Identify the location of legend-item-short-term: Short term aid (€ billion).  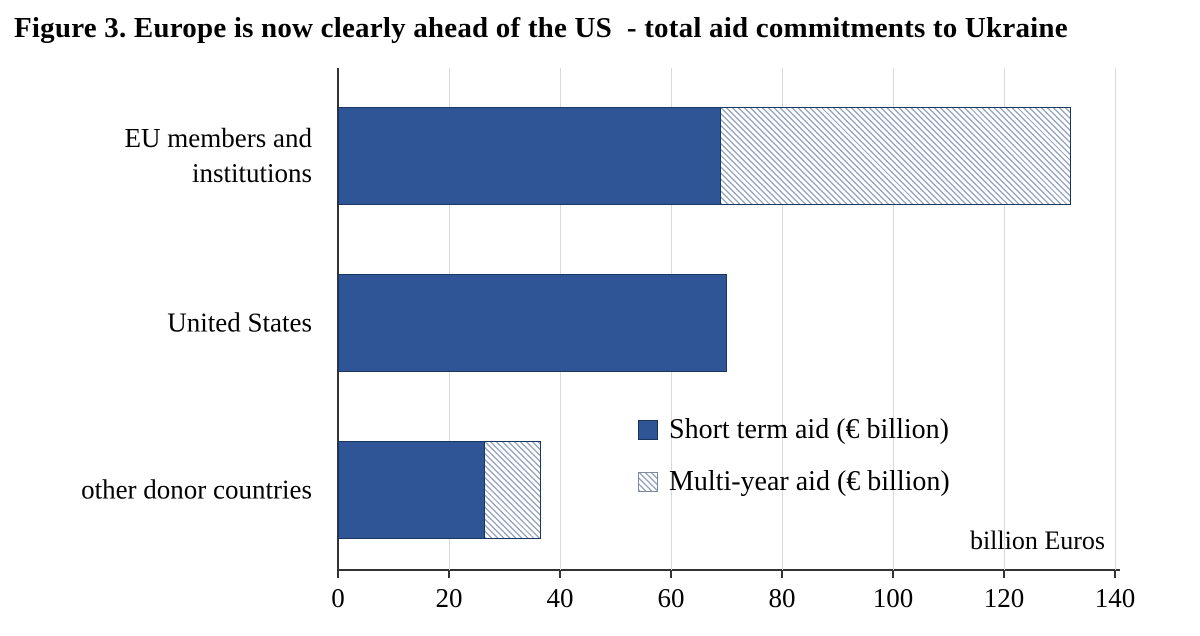
(794, 430).